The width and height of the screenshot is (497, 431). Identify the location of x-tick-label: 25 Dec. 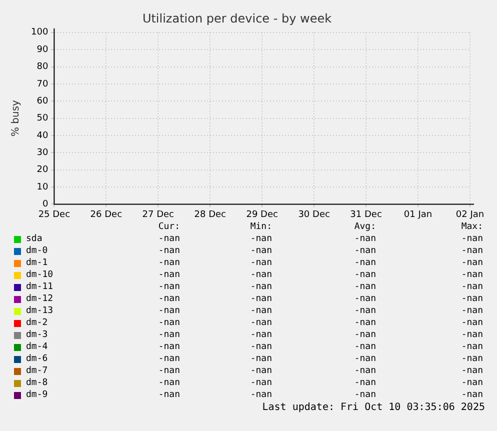
(54, 215).